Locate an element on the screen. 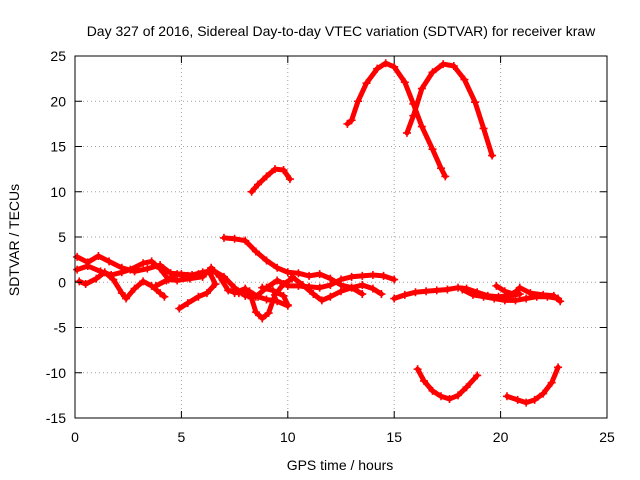 The image size is (640, 480). series-arc-m is located at coordinates (396, 120).